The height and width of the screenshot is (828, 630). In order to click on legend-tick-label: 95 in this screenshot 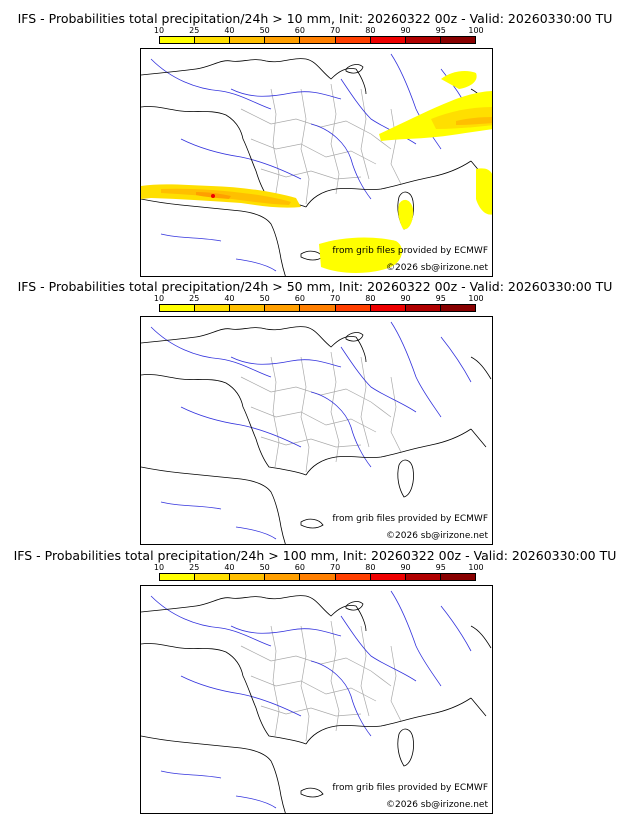, I will do `click(440, 298)`.